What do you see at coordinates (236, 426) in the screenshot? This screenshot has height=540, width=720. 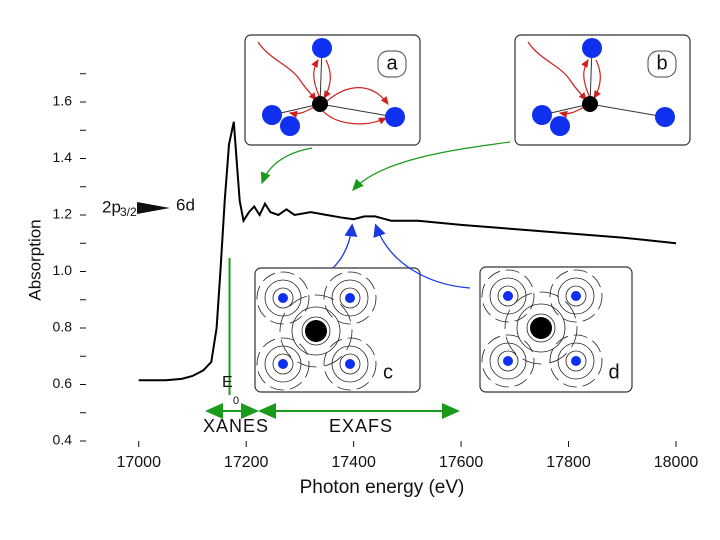 I see `xanes-label: XANES` at bounding box center [236, 426].